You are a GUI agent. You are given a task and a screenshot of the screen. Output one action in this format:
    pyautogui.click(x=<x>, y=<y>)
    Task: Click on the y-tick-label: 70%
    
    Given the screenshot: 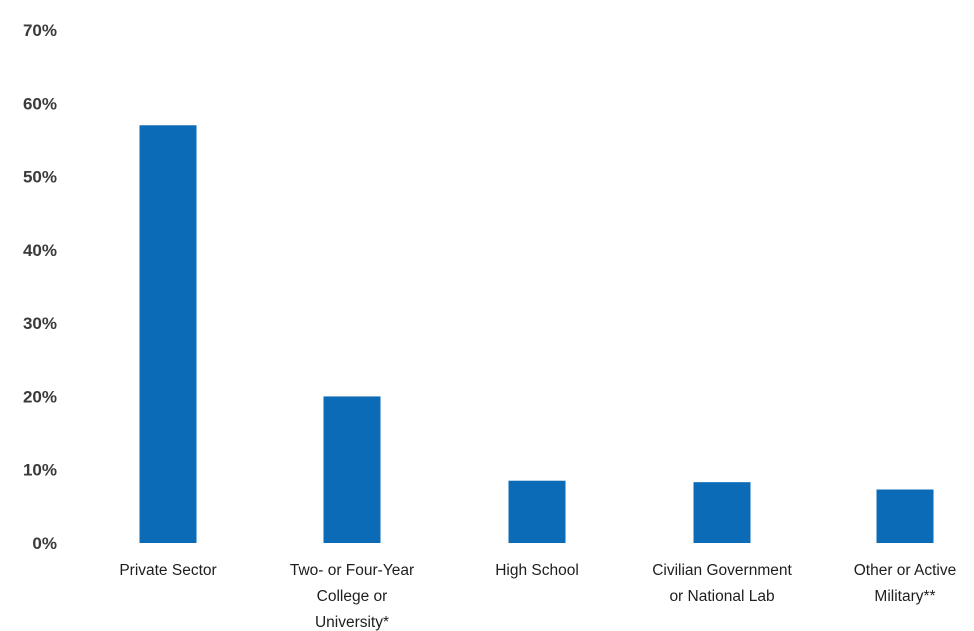 What is the action you would take?
    pyautogui.click(x=40, y=30)
    